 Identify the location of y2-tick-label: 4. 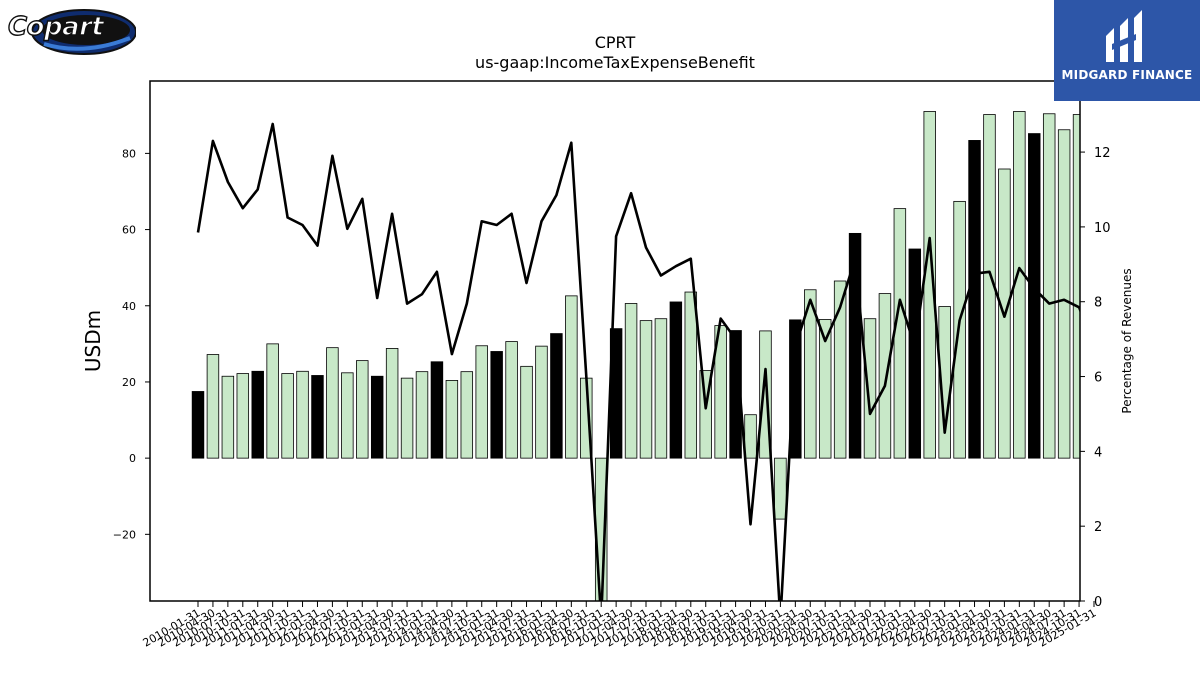
(1098, 452).